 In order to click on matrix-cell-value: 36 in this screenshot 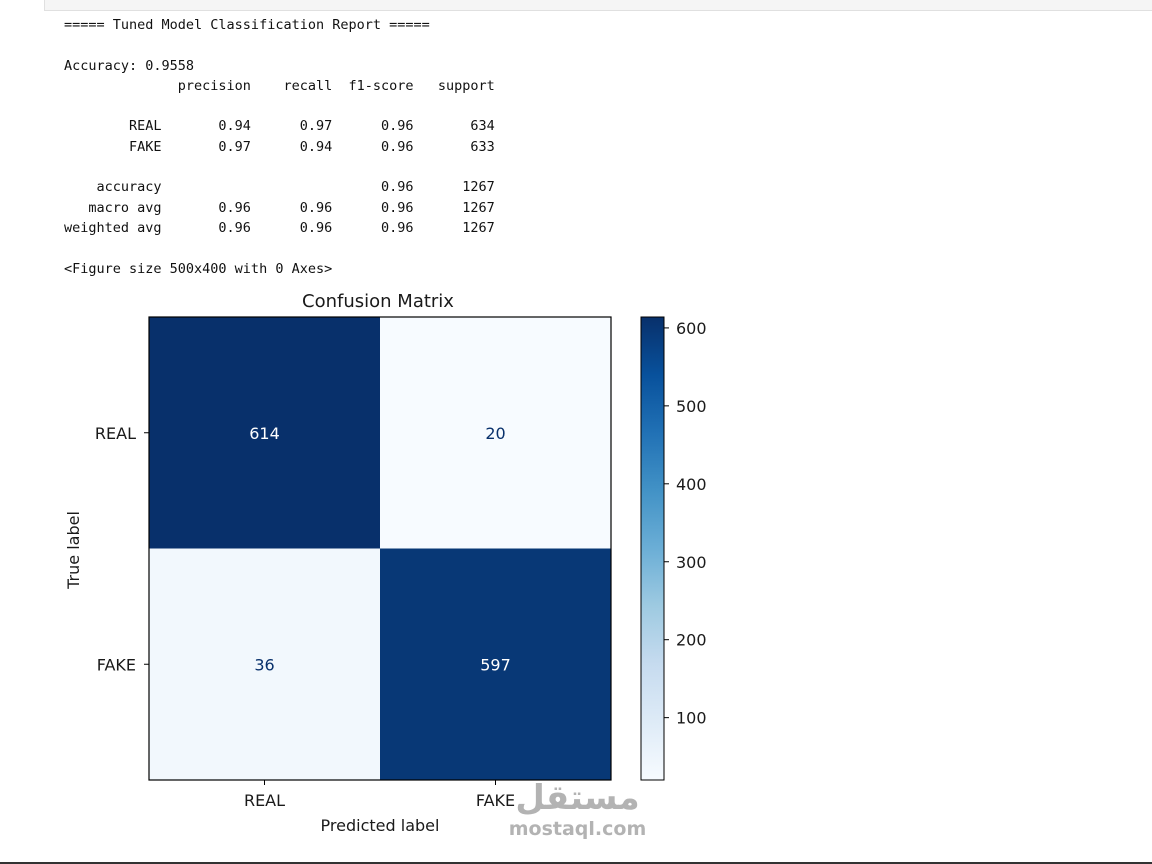, I will do `click(264, 664)`.